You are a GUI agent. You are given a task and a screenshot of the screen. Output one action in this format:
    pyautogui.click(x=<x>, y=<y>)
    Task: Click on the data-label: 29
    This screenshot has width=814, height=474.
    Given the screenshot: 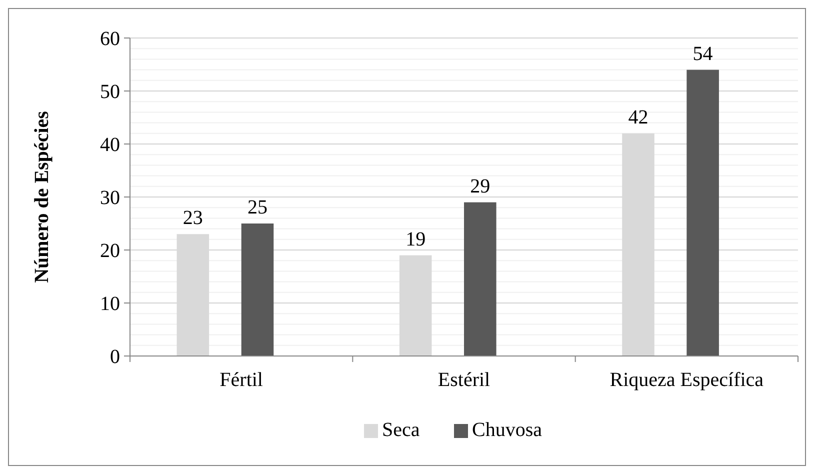 What is the action you would take?
    pyautogui.click(x=480, y=186)
    